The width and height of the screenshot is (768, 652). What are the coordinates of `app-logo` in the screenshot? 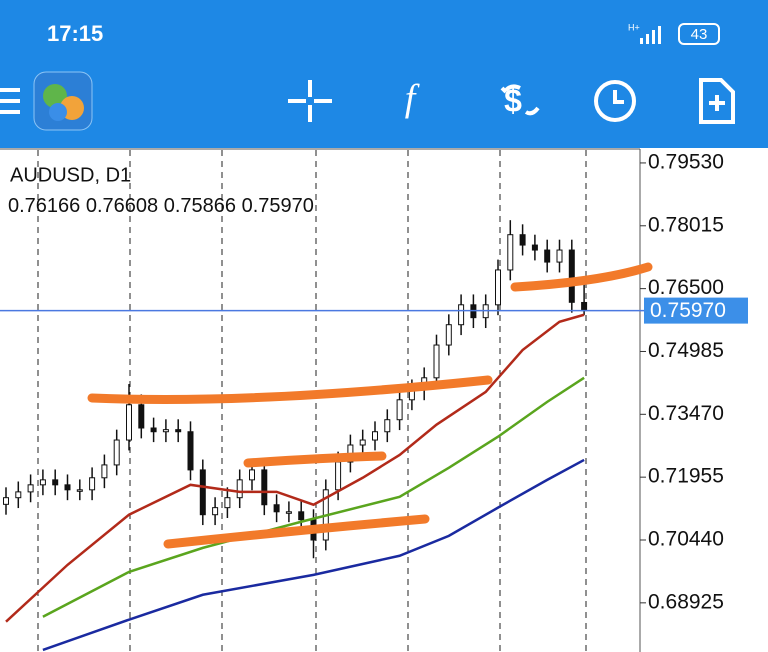 It's located at (63, 101).